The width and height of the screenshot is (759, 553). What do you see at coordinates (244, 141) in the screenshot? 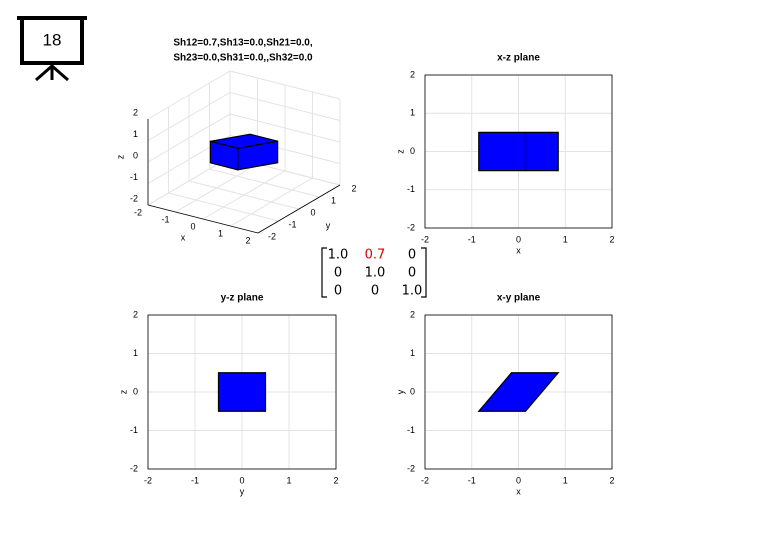
I see `shape-face` at bounding box center [244, 141].